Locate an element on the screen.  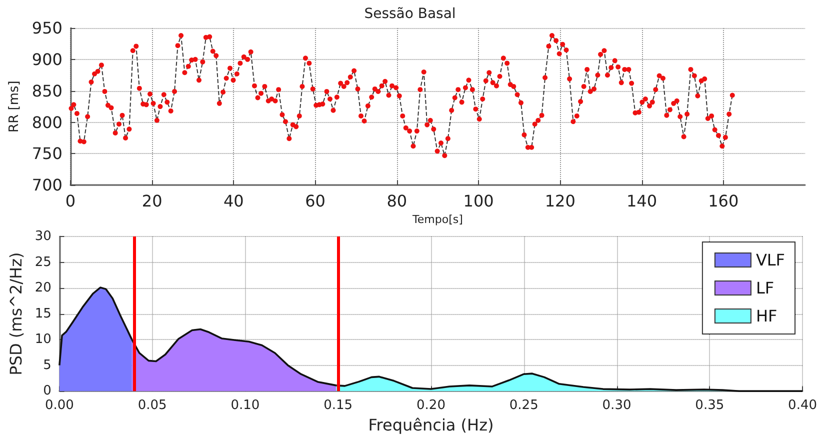
x-tick-label: 0.30 is located at coordinates (617, 406).